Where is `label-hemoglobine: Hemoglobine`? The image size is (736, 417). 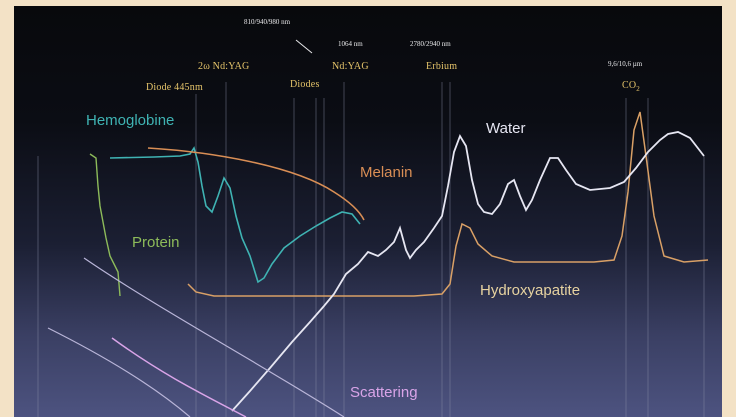 label-hemoglobine: Hemoglobine is located at coordinates (130, 120).